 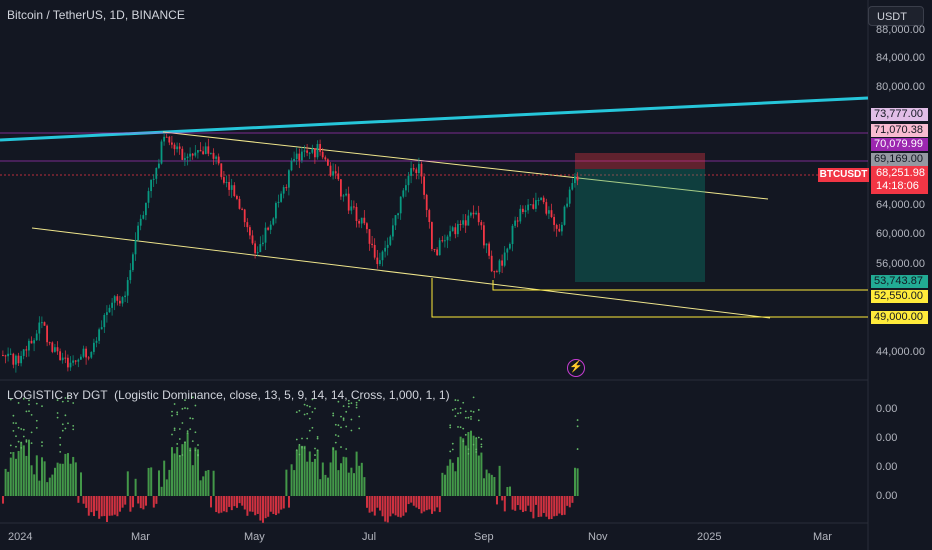 I want to click on price-tag-49000: 49,000.00, so click(x=899, y=317).